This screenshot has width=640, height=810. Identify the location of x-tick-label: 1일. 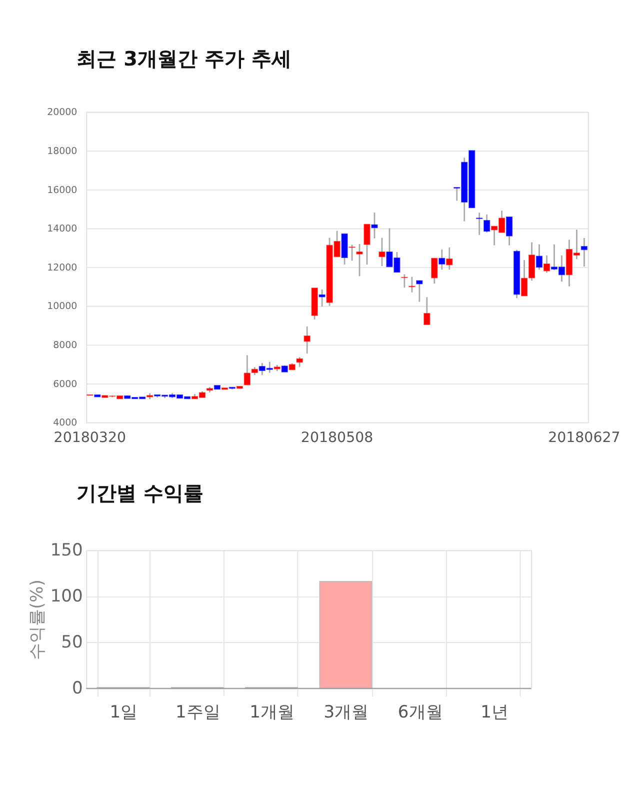
(124, 712).